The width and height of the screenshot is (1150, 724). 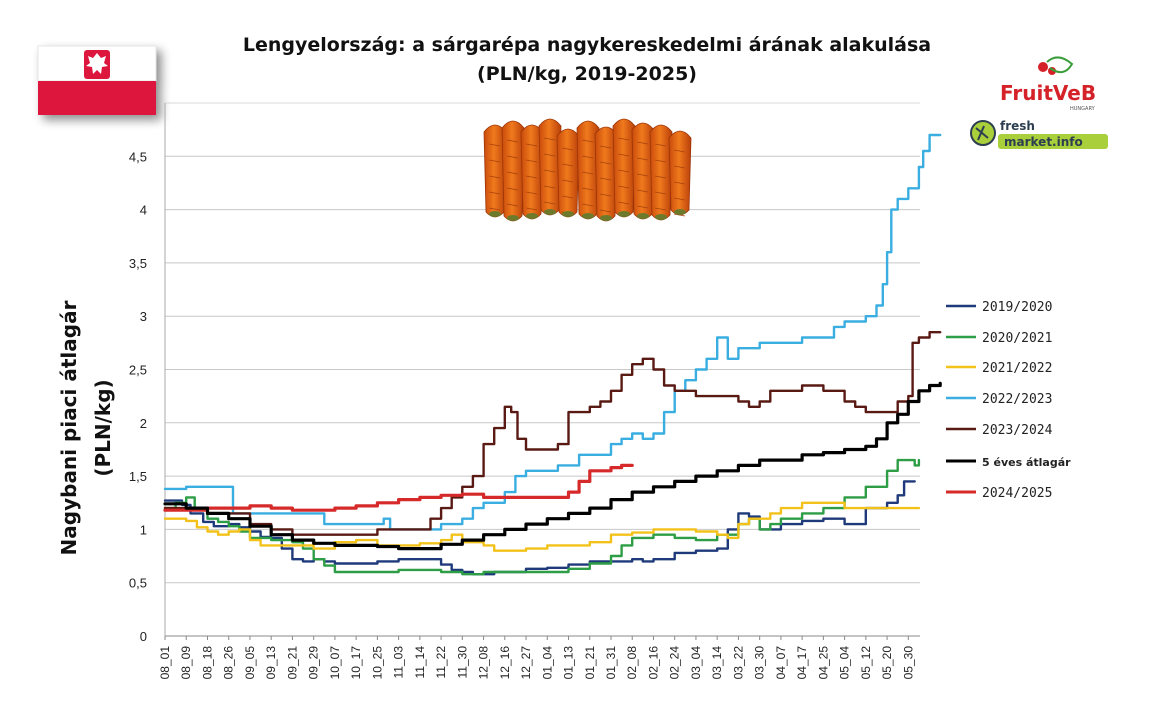 I want to click on y-tick-labels: 0 0,5 1 1,5 2 2,5 3 3,5 4 4,5, so click(x=138, y=396).